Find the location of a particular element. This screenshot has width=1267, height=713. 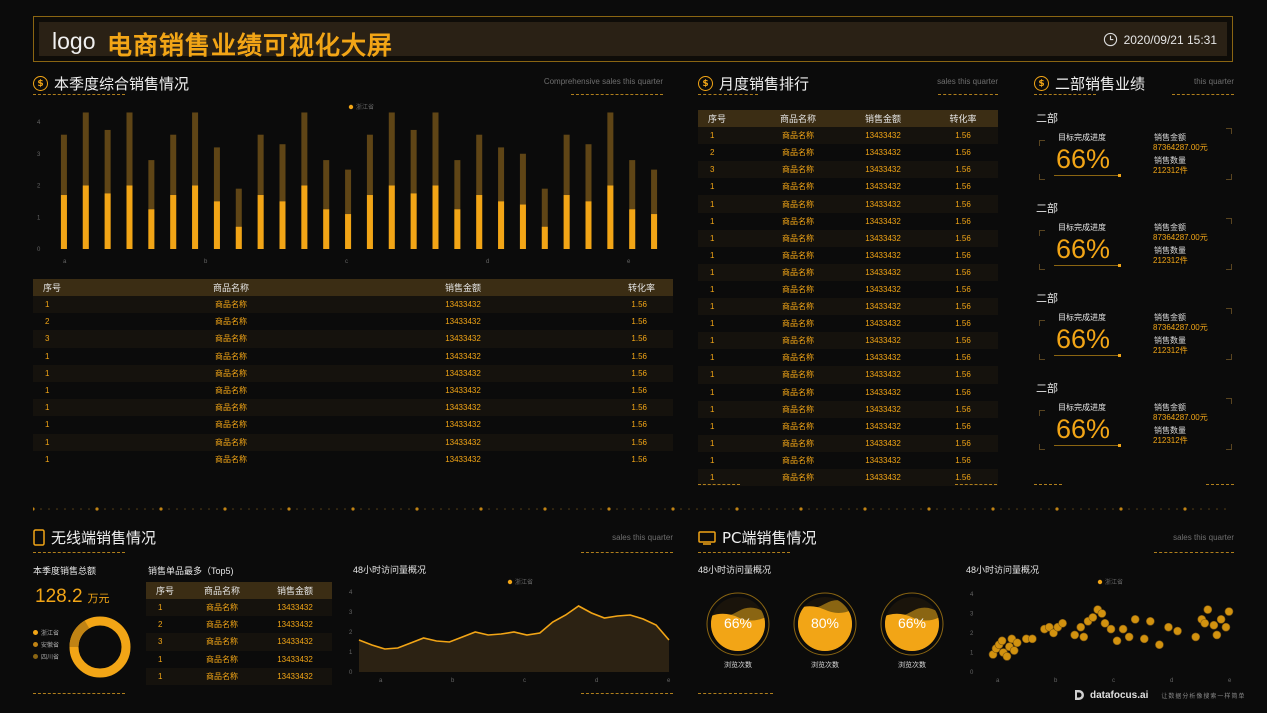

gauge: 66% 浏览次数 is located at coordinates (912, 631).